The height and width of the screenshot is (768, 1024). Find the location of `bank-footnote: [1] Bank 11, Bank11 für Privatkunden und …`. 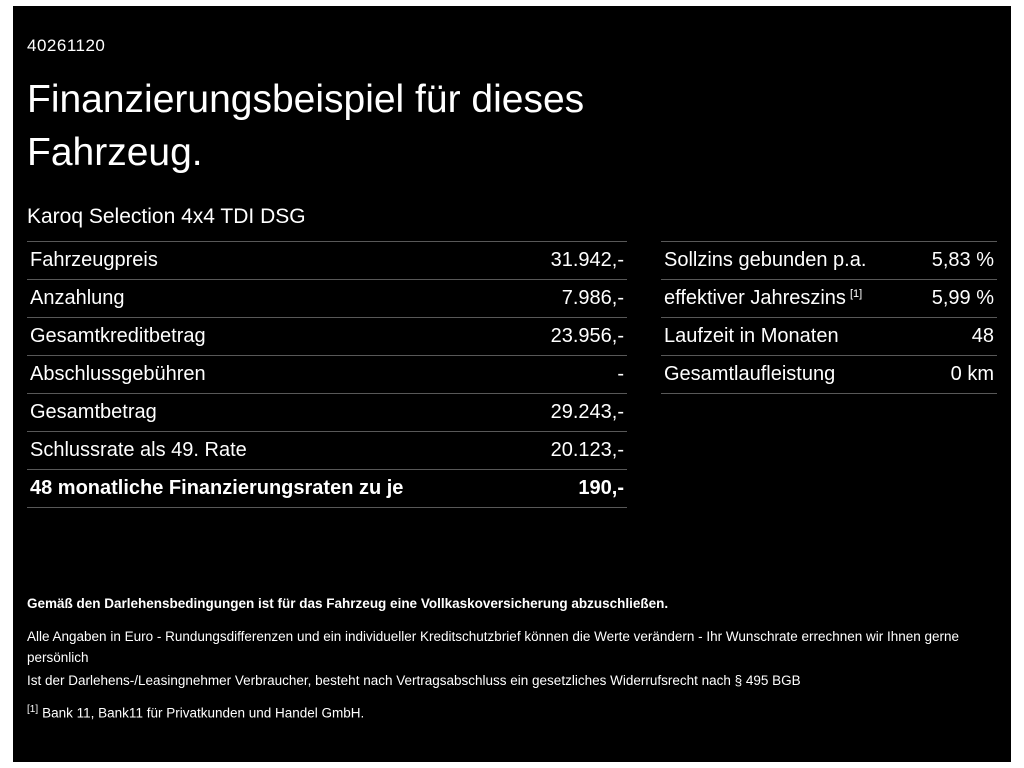

bank-footnote: [1] Bank 11, Bank11 für Privatkunden und … is located at coordinates (512, 713).